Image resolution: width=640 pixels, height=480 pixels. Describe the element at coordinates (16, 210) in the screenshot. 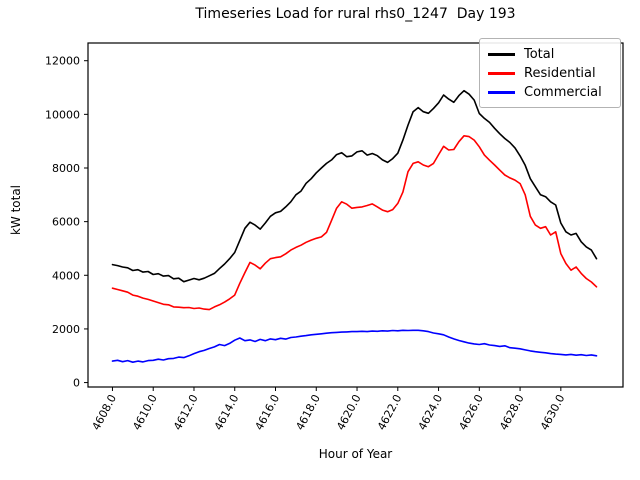

I see `y-axis-label: kW total` at that location.